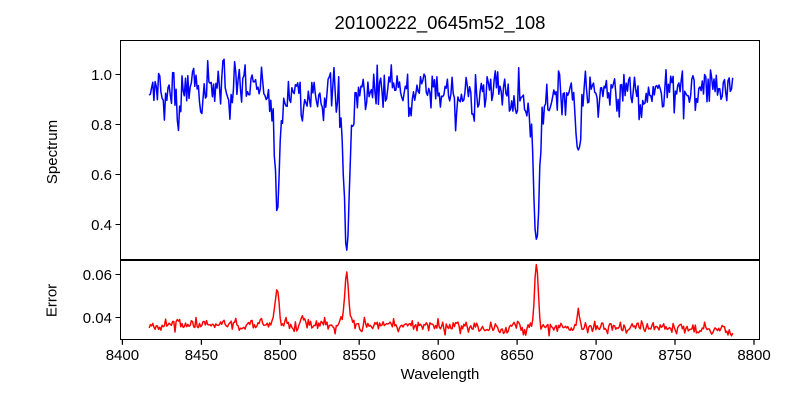 The height and width of the screenshot is (400, 800). I want to click on svg-text: 8400, so click(122, 355).